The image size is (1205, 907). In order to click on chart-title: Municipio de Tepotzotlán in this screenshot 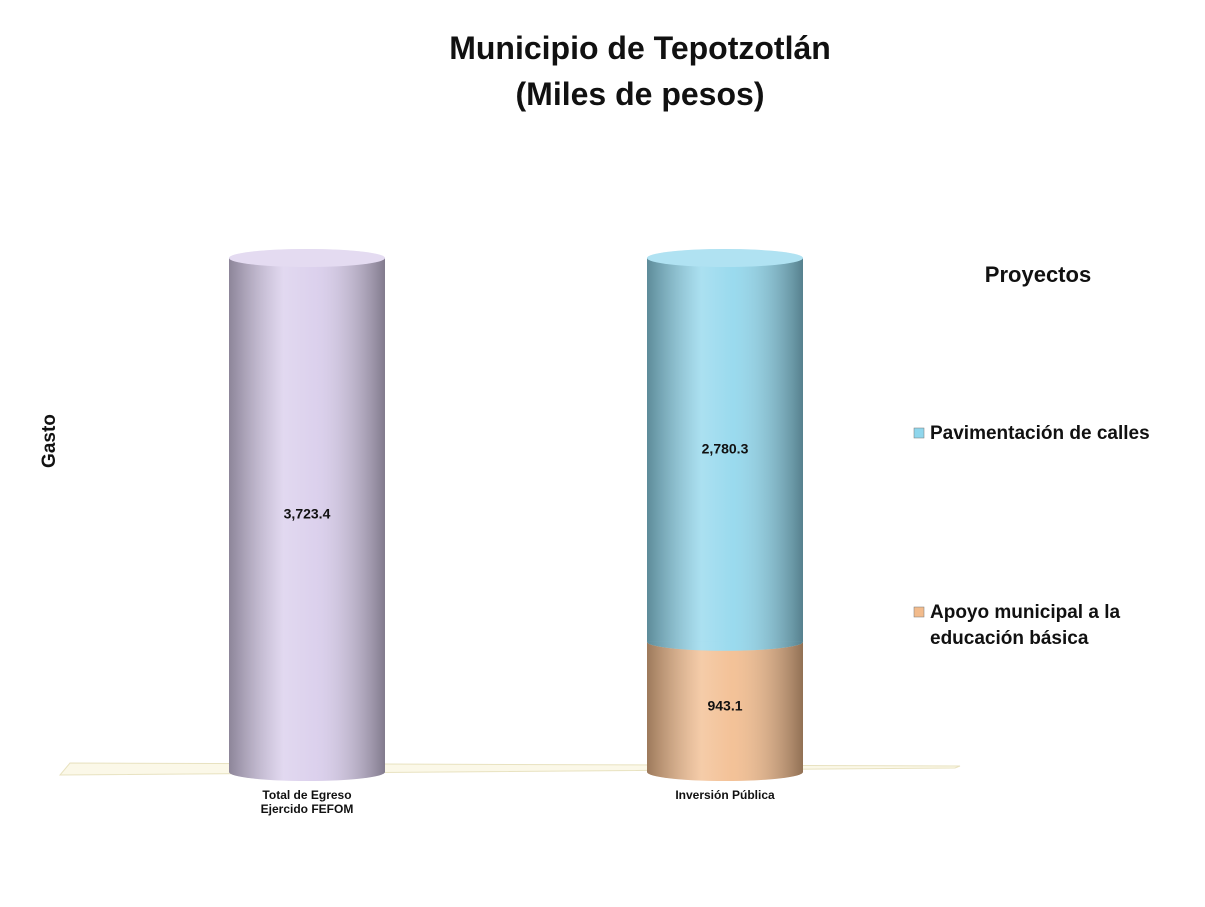, I will do `click(640, 48)`.